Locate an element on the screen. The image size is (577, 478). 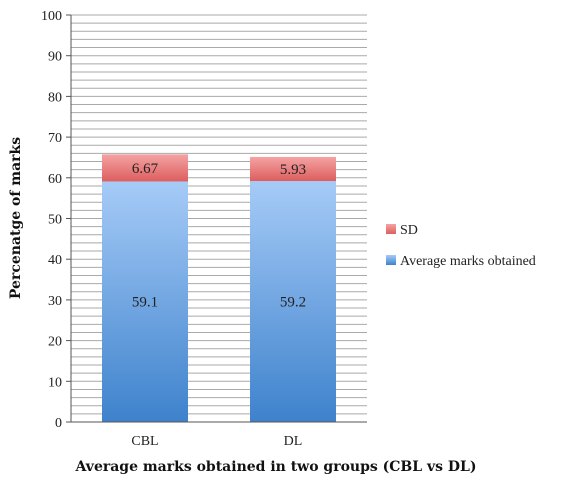
x-tick-label: CBL is located at coordinates (144, 441).